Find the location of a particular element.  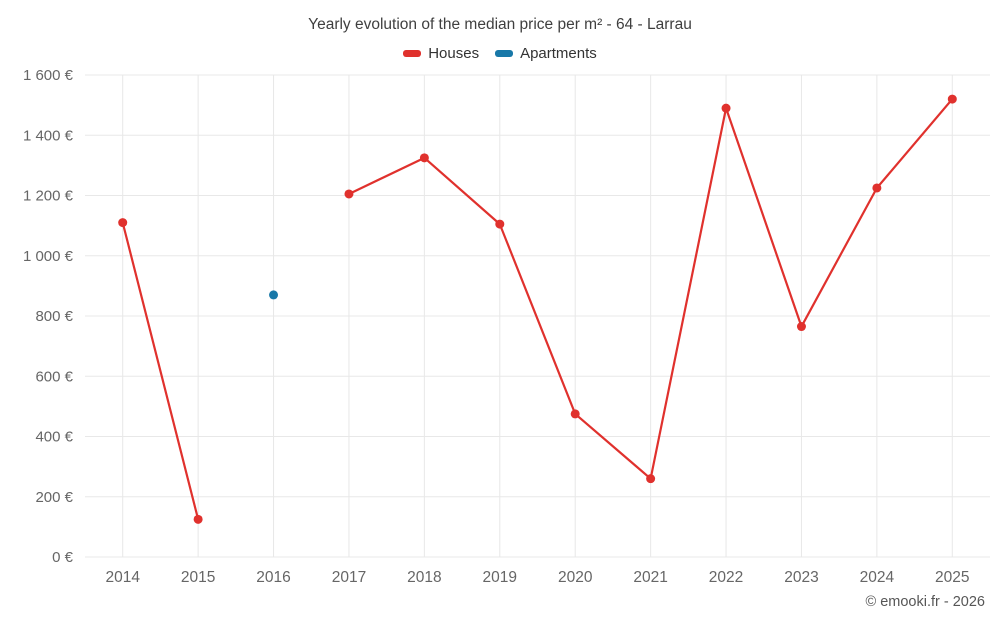

legend-item-houses: Houses is located at coordinates (441, 53).